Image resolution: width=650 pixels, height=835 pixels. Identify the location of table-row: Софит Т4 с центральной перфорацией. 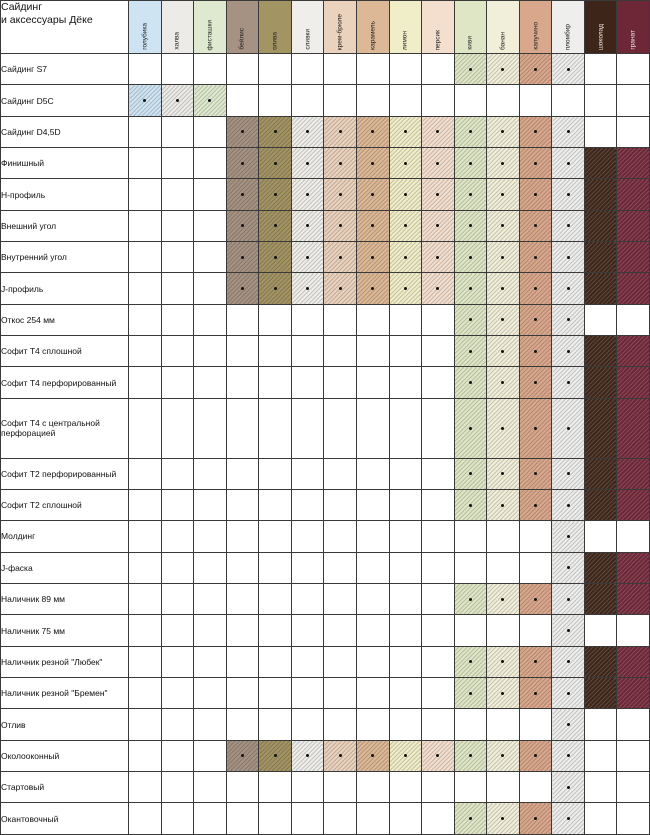
(325, 428).